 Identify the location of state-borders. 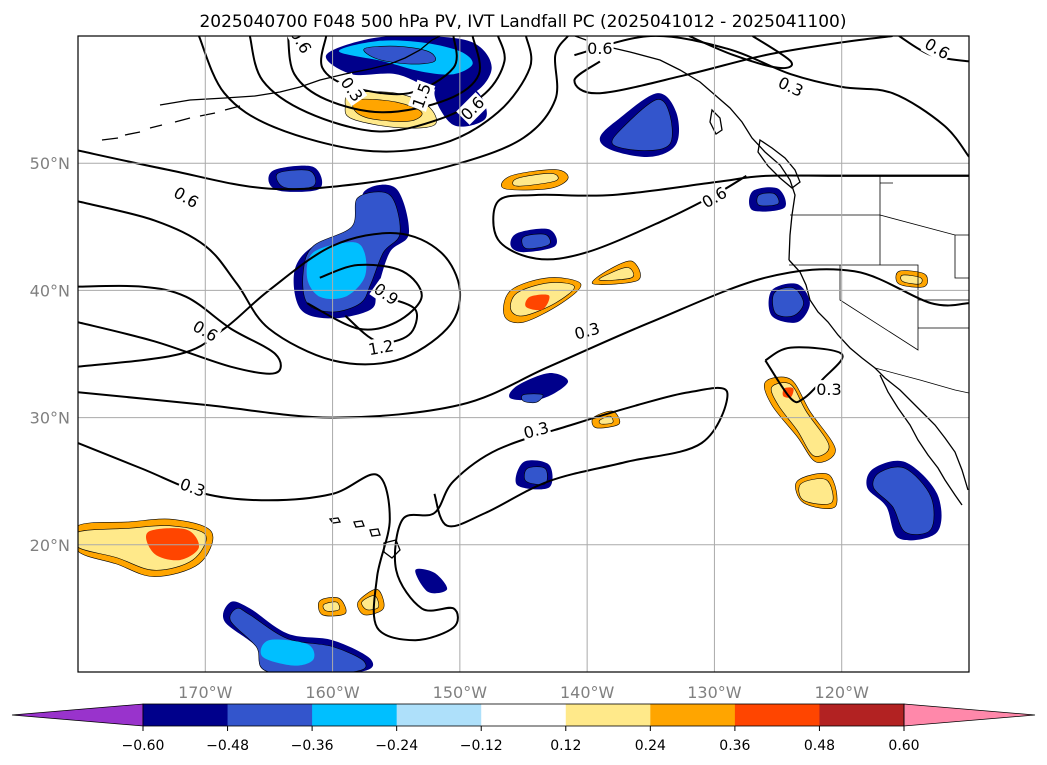
(879, 263).